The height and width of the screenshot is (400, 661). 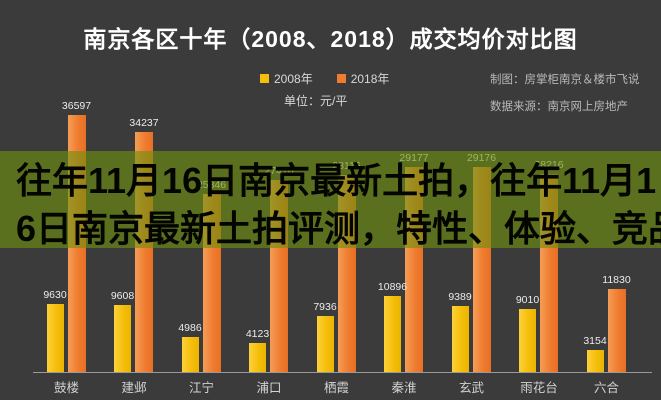 What do you see at coordinates (595, 360) in the screenshot?
I see `bar-2008-六合` at bounding box center [595, 360].